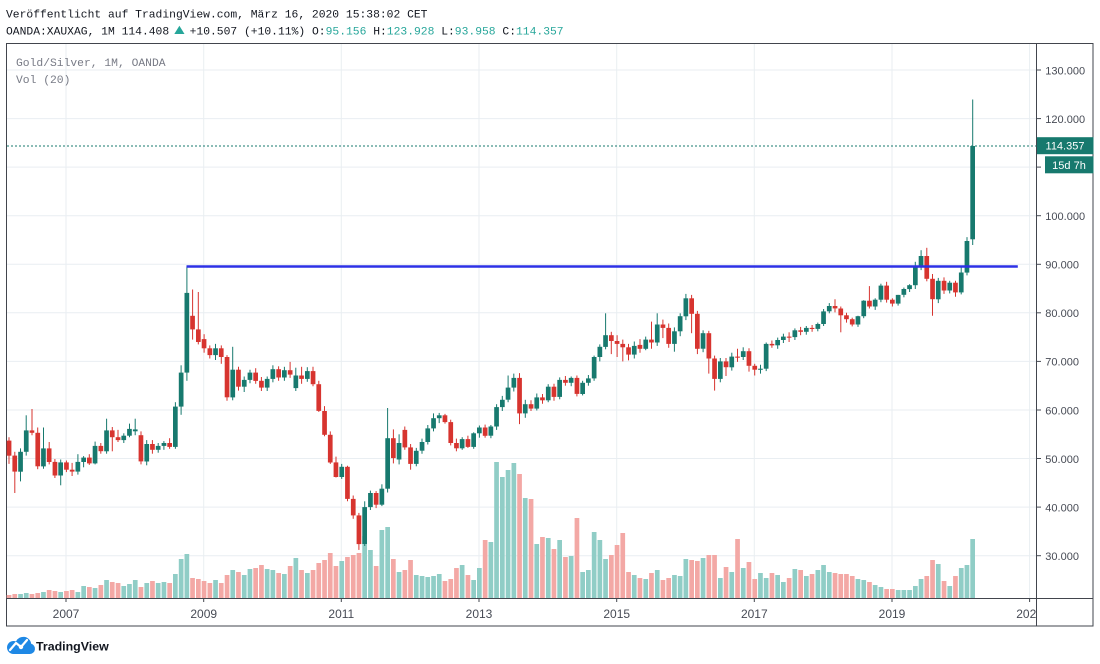 The width and height of the screenshot is (1100, 664). I want to click on svg-text: 15d 7h, so click(1069, 166).